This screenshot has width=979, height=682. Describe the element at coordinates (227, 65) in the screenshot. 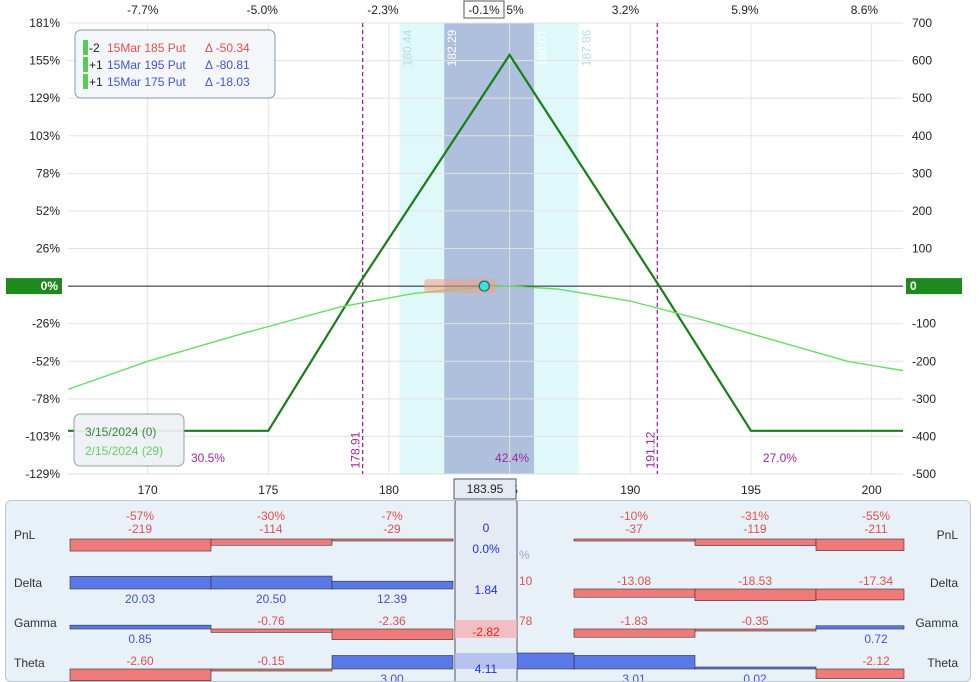

I see `leg-delta: Δ -80.81` at that location.